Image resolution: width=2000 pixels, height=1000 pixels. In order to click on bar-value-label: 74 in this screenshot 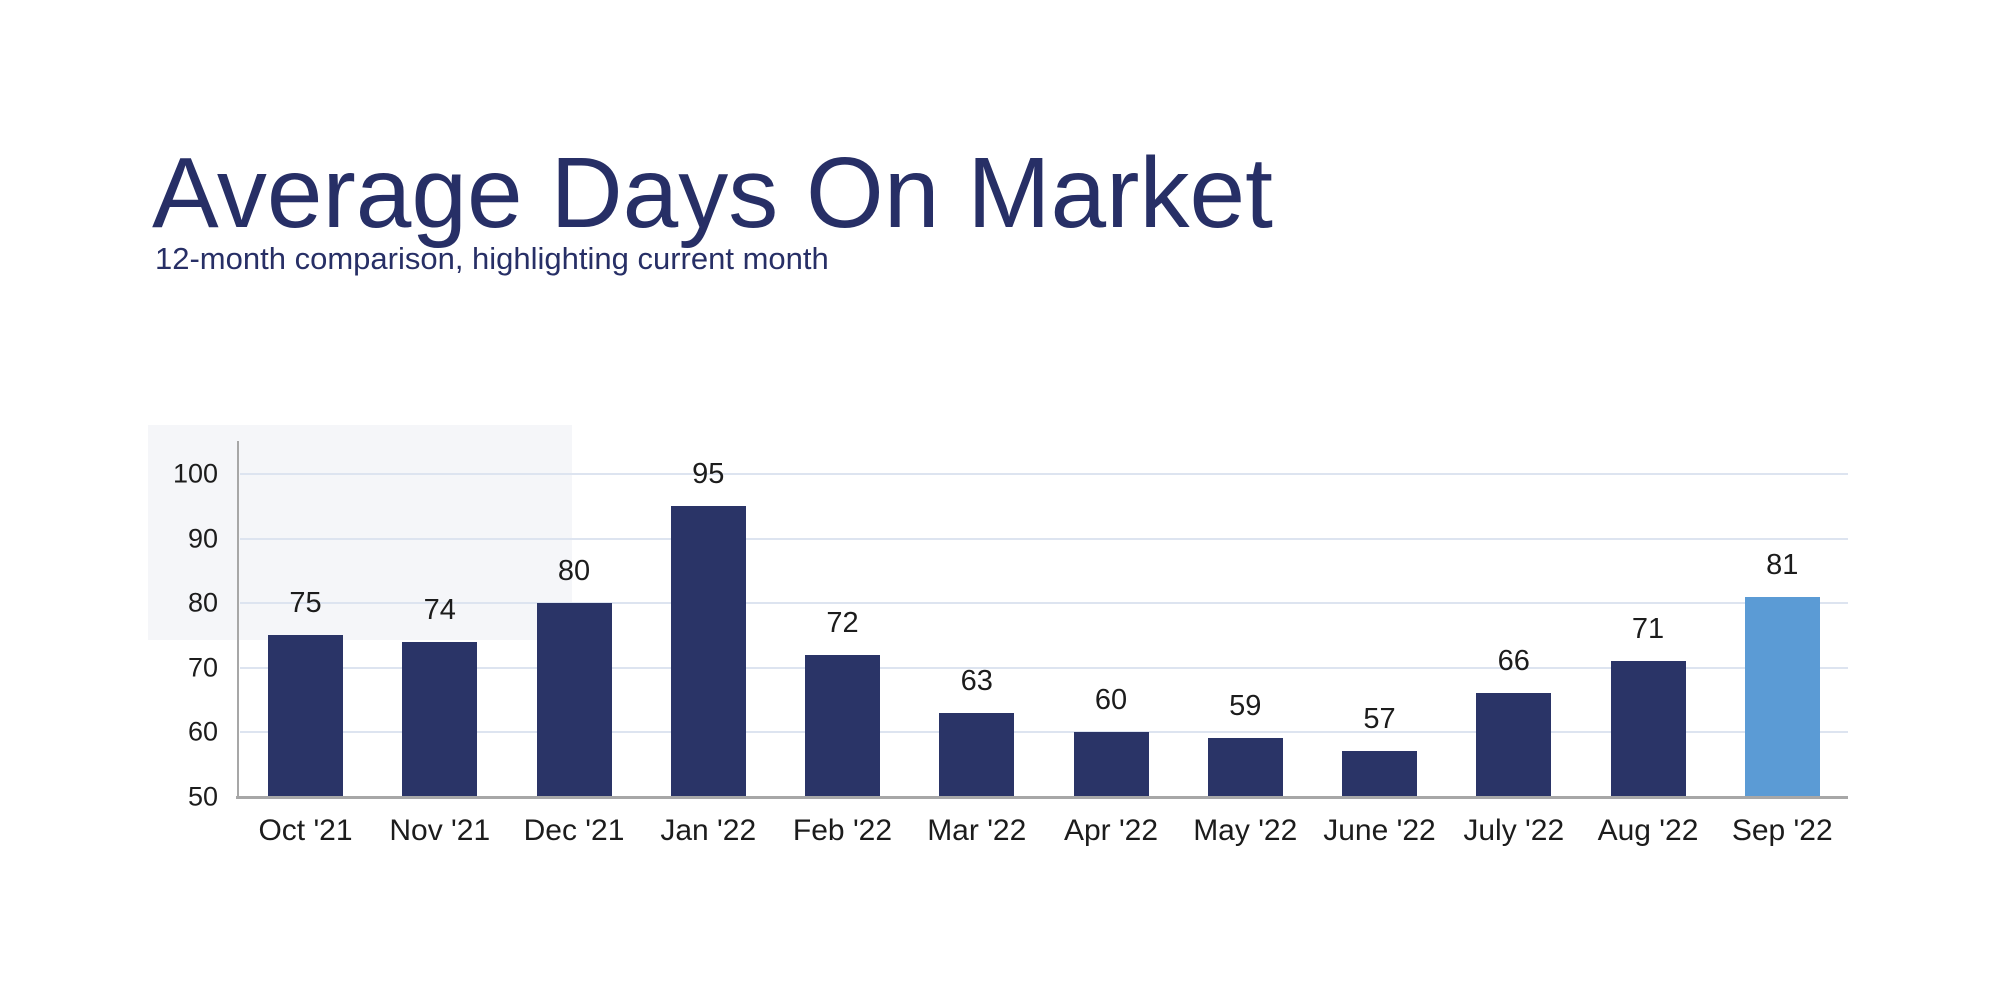, I will do `click(439, 609)`.